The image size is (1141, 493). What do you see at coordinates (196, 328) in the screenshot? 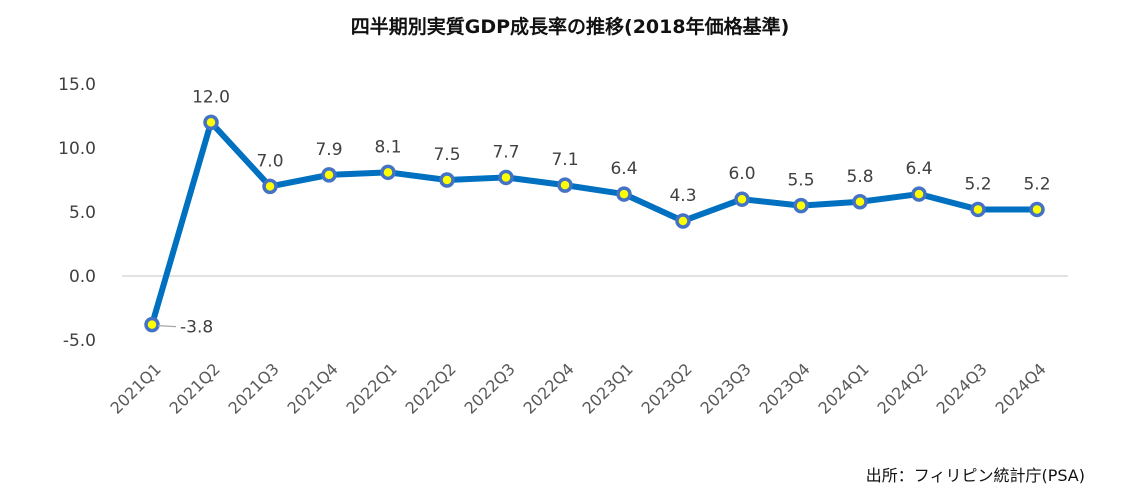
I see `data-label: -3.8` at bounding box center [196, 328].